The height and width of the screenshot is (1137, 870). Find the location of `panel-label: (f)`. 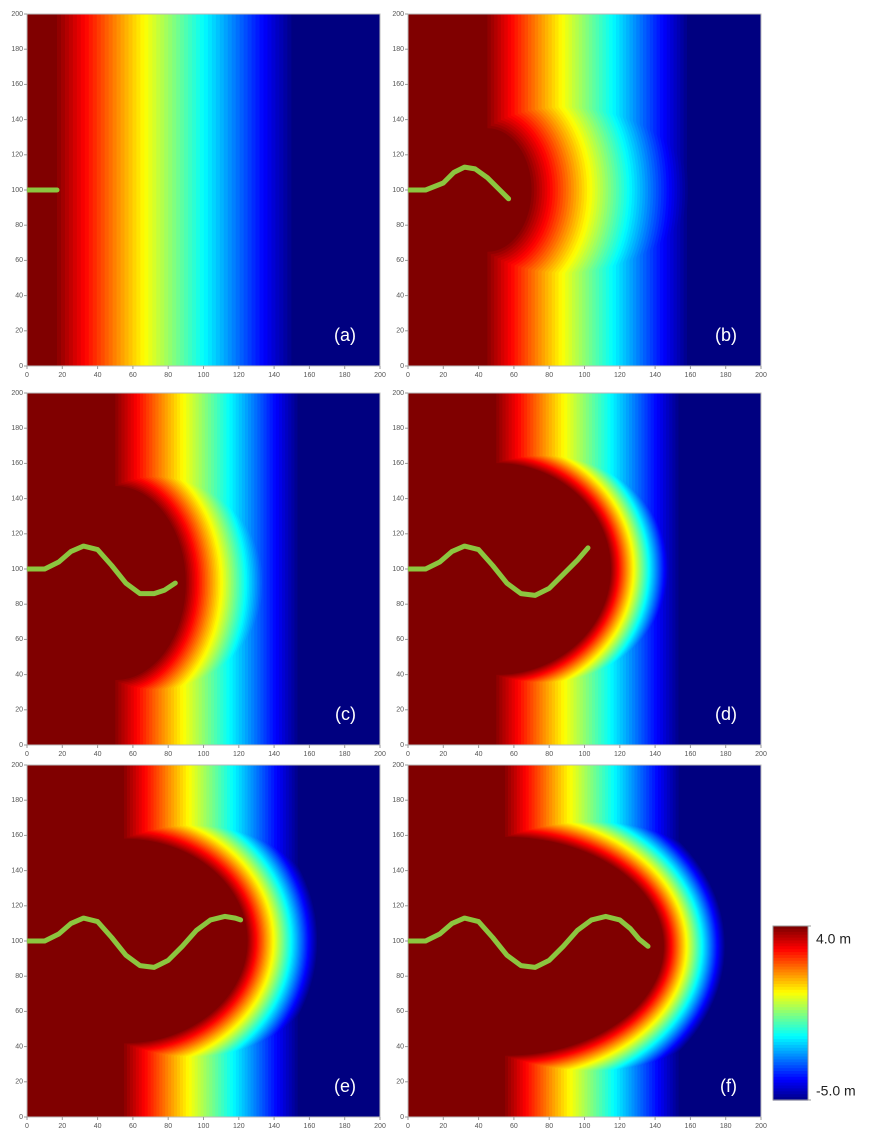

panel-label: (f) is located at coordinates (728, 1086).